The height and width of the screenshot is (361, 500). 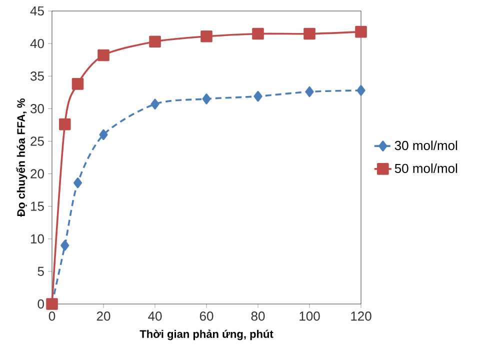 I want to click on x-tick-label: 0, so click(x=52, y=316).